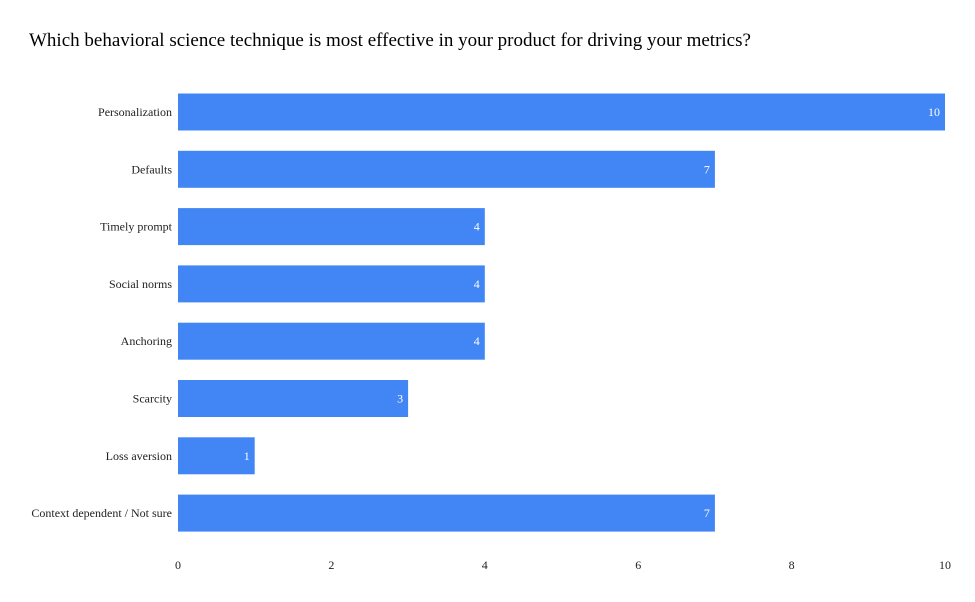 Image resolution: width=975 pixels, height=602 pixels. Describe the element at coordinates (139, 456) in the screenshot. I see `category-label: Loss aversion` at that location.